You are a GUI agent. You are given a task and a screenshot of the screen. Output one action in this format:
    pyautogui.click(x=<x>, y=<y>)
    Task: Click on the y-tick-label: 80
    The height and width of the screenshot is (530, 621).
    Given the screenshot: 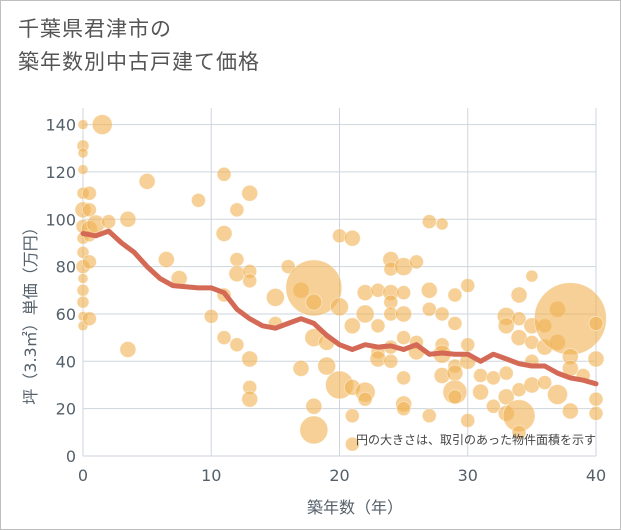 What is the action you would take?
    pyautogui.click(x=66, y=267)
    